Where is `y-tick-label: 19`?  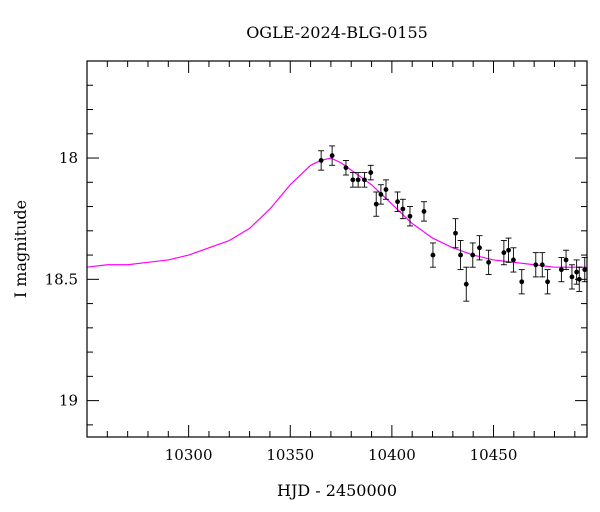
y-tick-label: 19 is located at coordinates (68, 401).